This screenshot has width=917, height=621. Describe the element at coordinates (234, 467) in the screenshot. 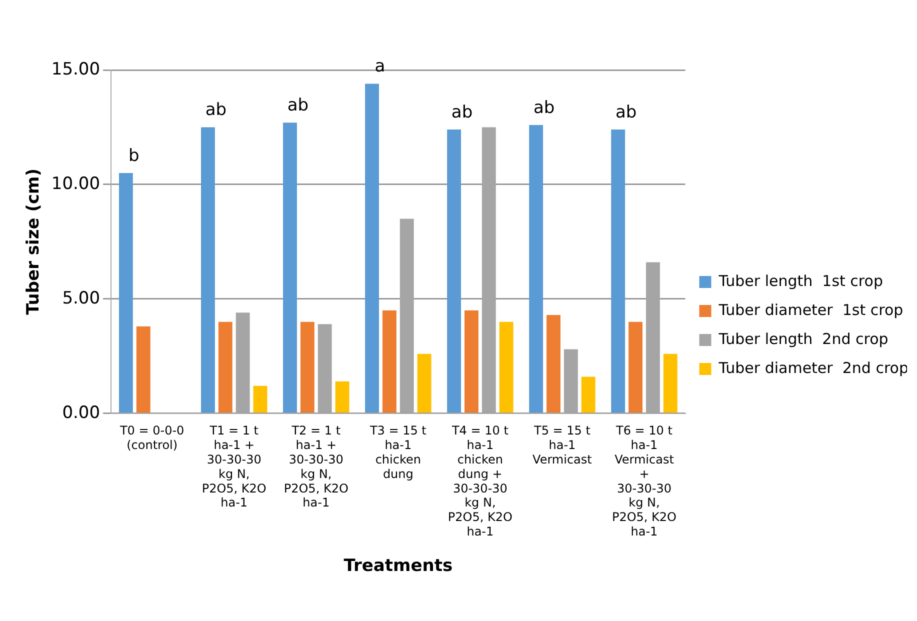

I see `x-tick-label: T1 = 1 t ha-1 + 30-30-30 kg N, P2O5, K2O ha-1` at that location.